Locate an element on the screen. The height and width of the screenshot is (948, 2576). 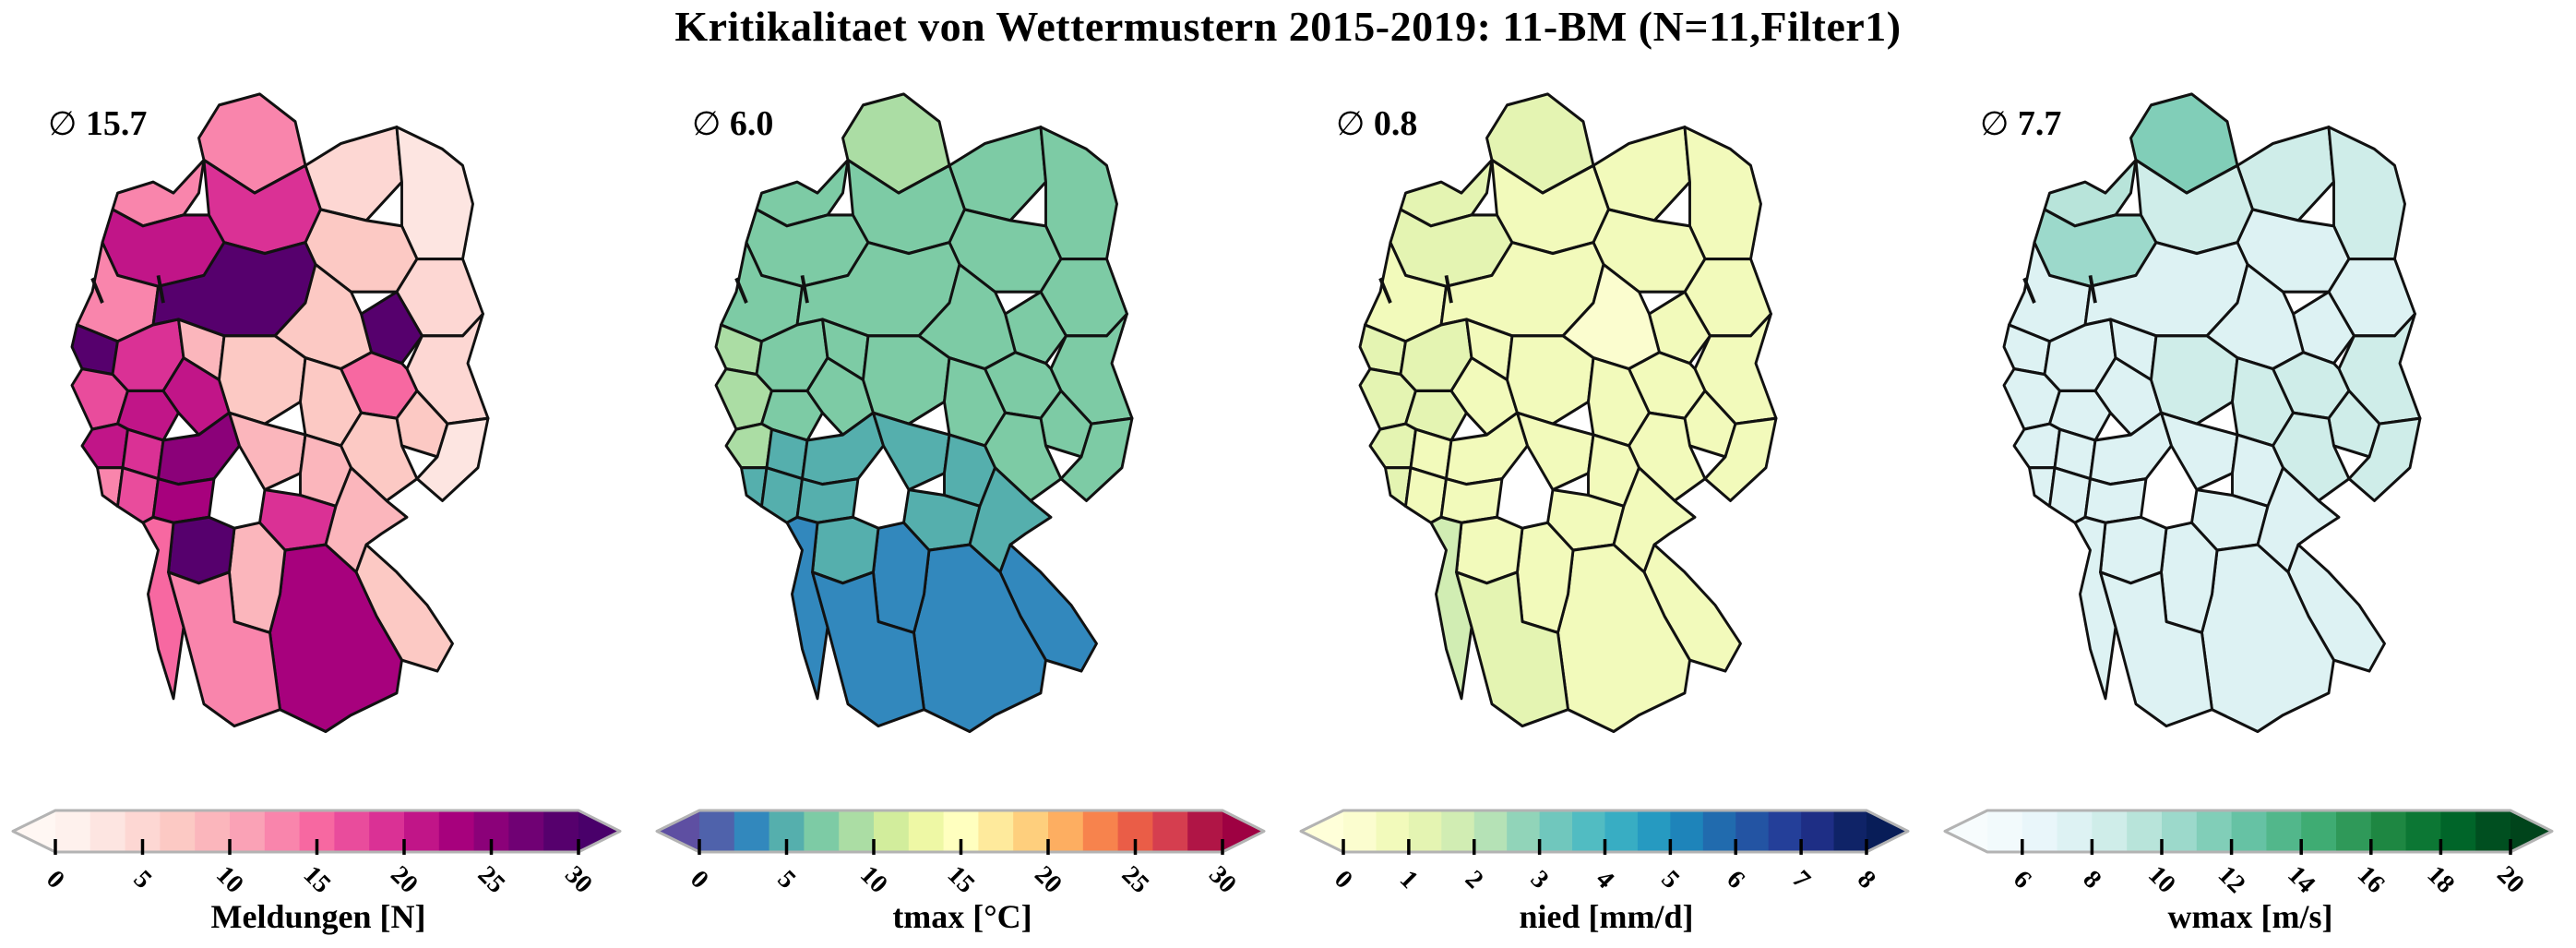
choropleth-map-tmax is located at coordinates (924, 413).